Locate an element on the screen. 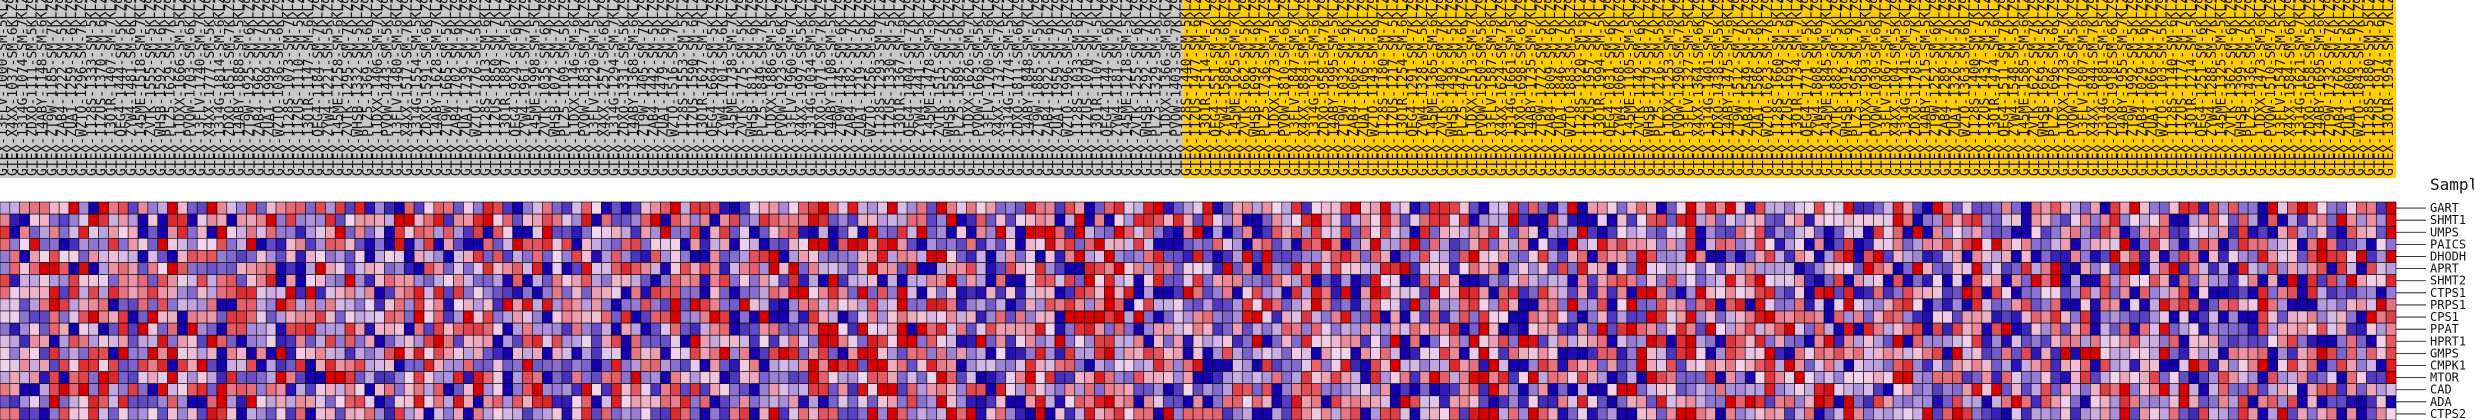  sample-label: GTEX-WHSB-1439-SM-5KLZ9 is located at coordinates (1453, 88).